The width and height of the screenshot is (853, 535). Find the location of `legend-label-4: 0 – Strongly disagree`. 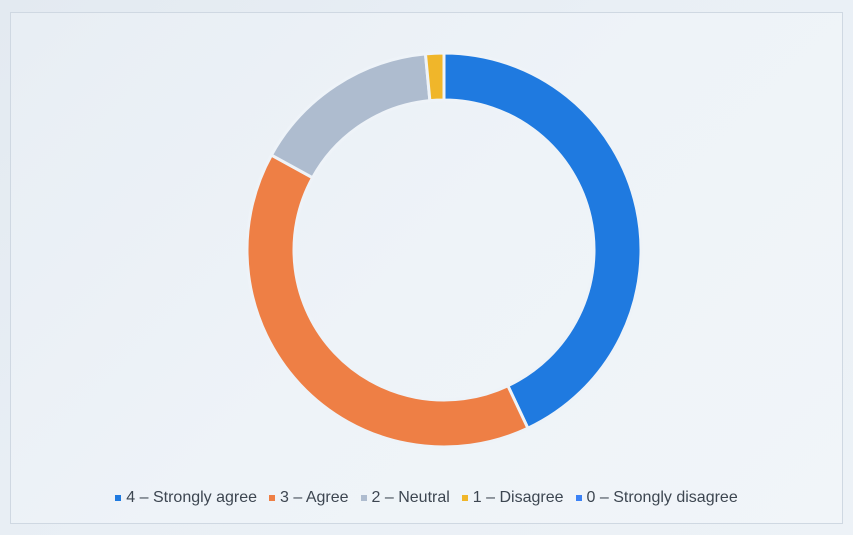

legend-label-4: 0 – Strongly disagree is located at coordinates (662, 497).